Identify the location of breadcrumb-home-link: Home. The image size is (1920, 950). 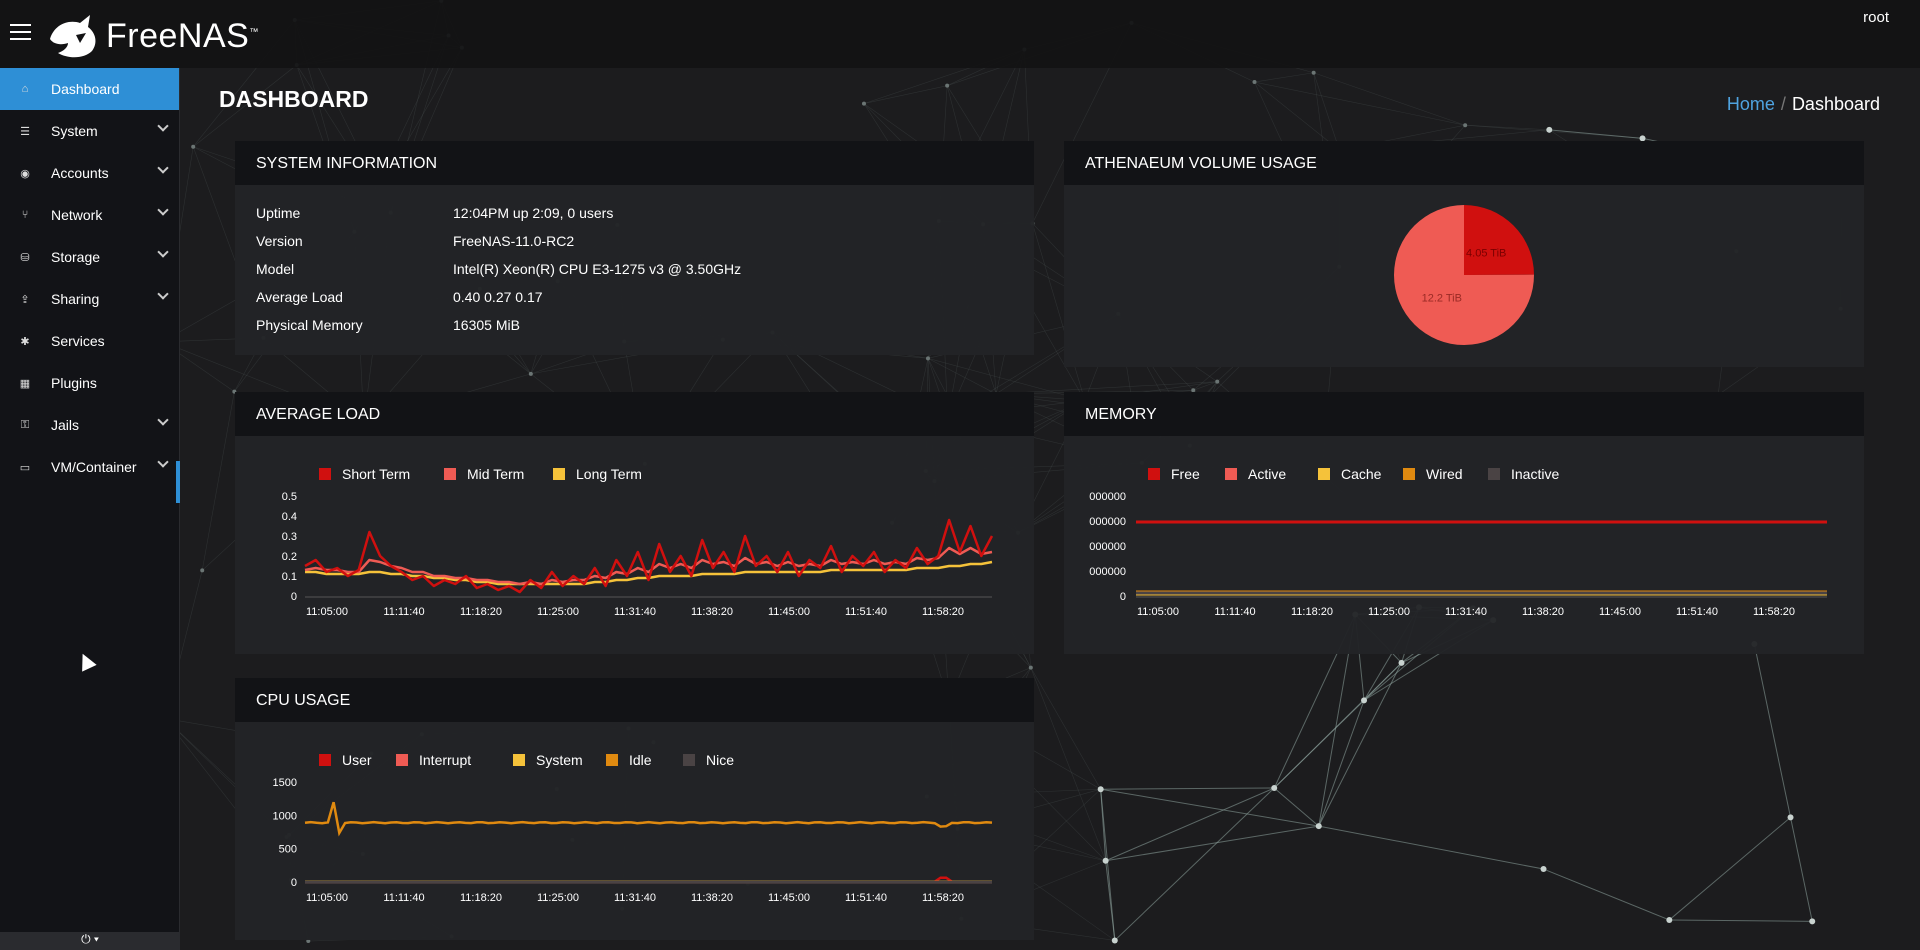
(1750, 104).